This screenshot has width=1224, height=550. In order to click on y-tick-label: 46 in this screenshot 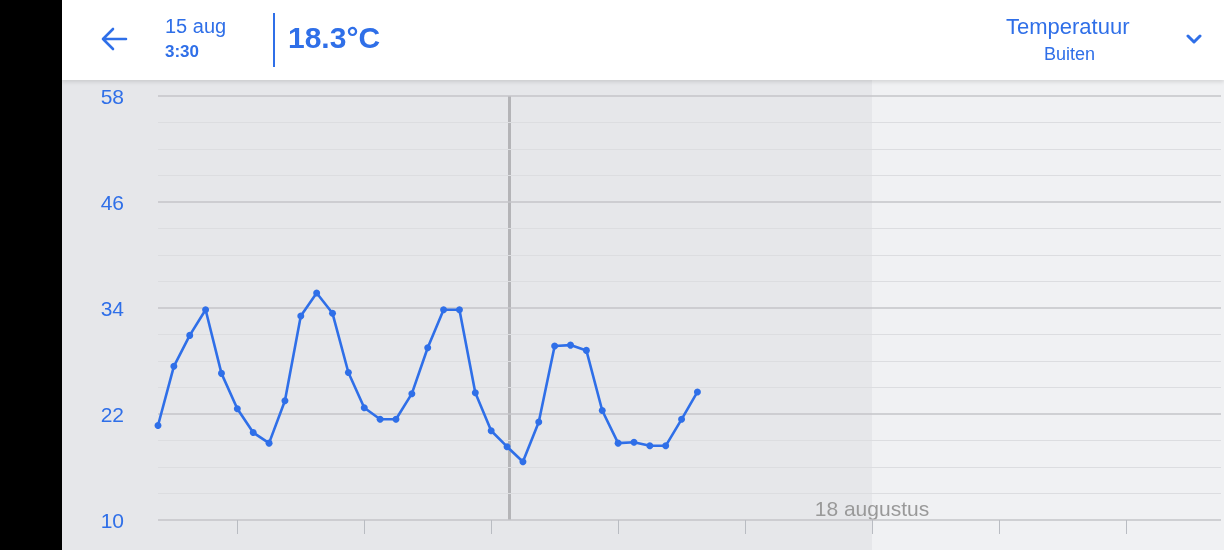, I will do `click(112, 202)`.